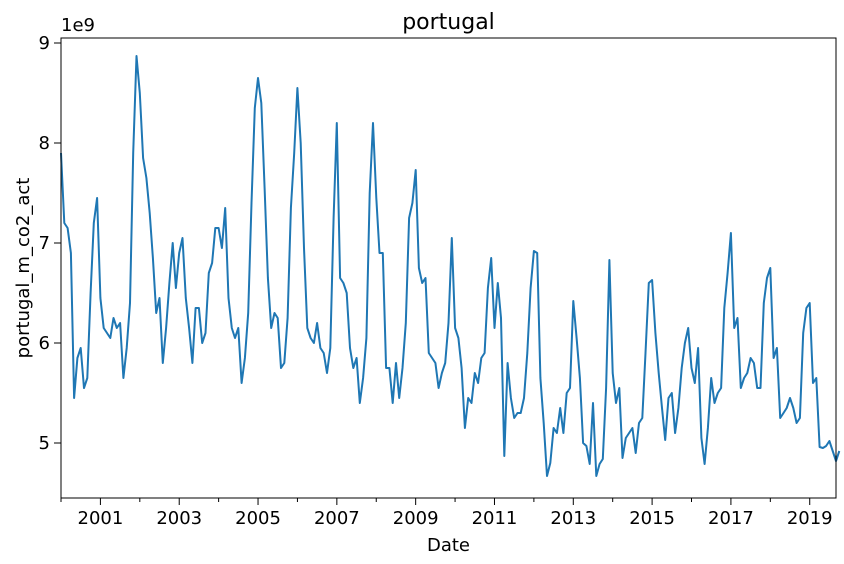 The height and width of the screenshot is (564, 844). I want to click on x-tick-label: 2017, so click(731, 518).